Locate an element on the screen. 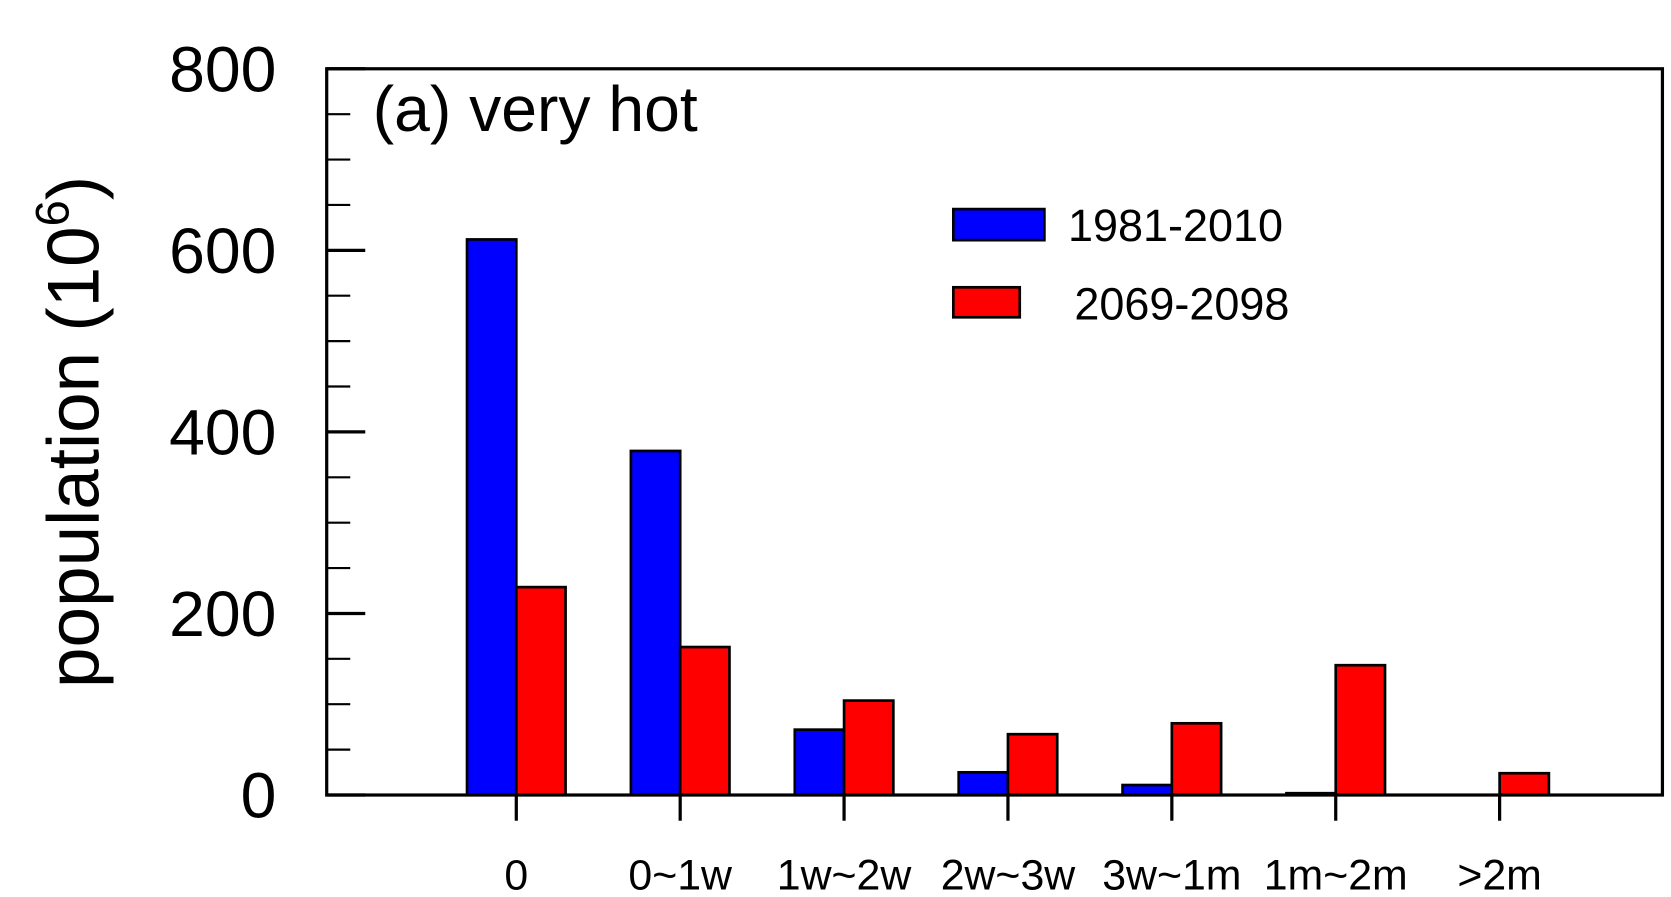 The image size is (1671, 897). y-tick-label: 0 is located at coordinates (259, 796).